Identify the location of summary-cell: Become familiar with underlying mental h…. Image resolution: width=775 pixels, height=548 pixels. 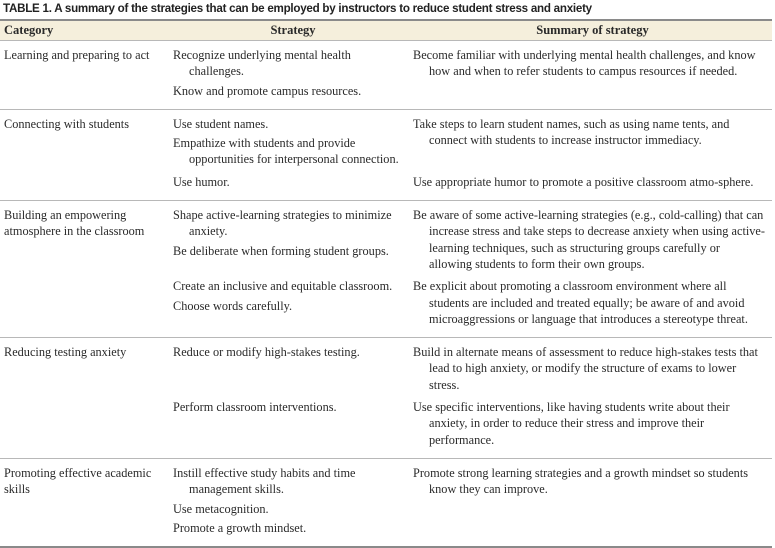
(592, 74).